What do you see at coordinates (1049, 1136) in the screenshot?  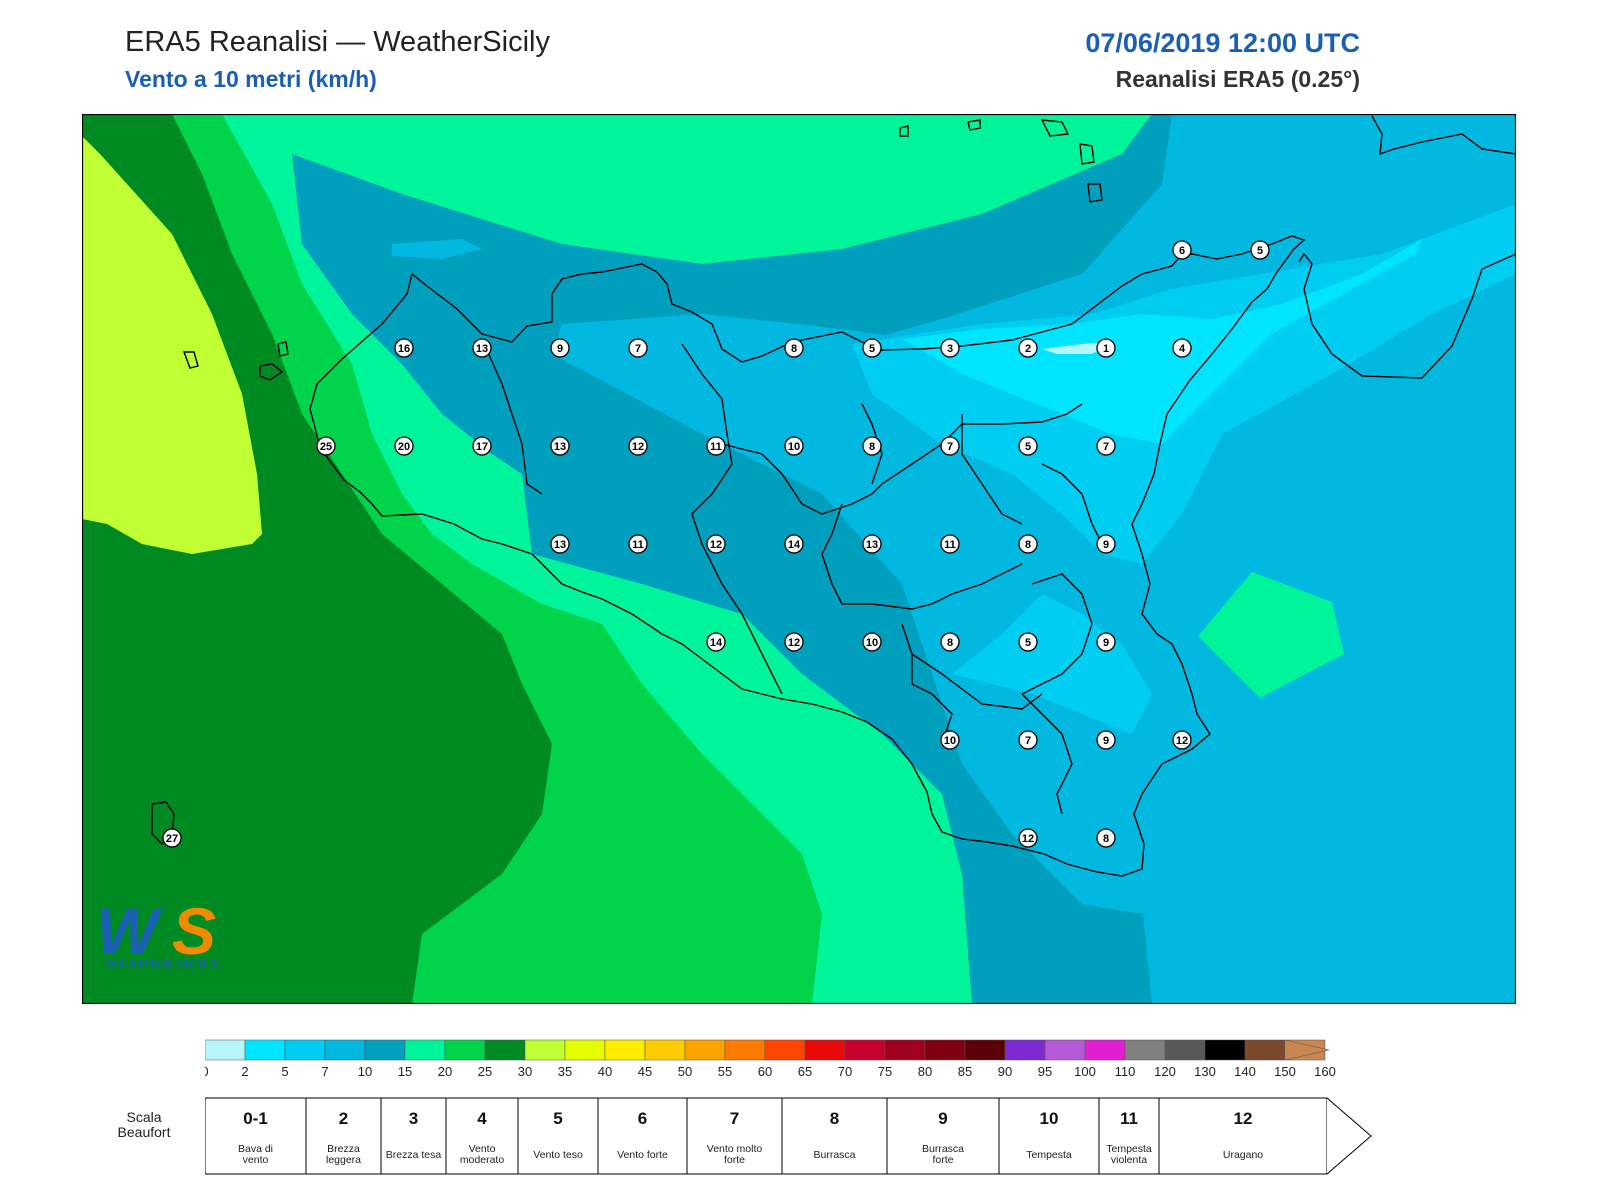 I see `beaufort-cell: 10 Tempesta` at bounding box center [1049, 1136].